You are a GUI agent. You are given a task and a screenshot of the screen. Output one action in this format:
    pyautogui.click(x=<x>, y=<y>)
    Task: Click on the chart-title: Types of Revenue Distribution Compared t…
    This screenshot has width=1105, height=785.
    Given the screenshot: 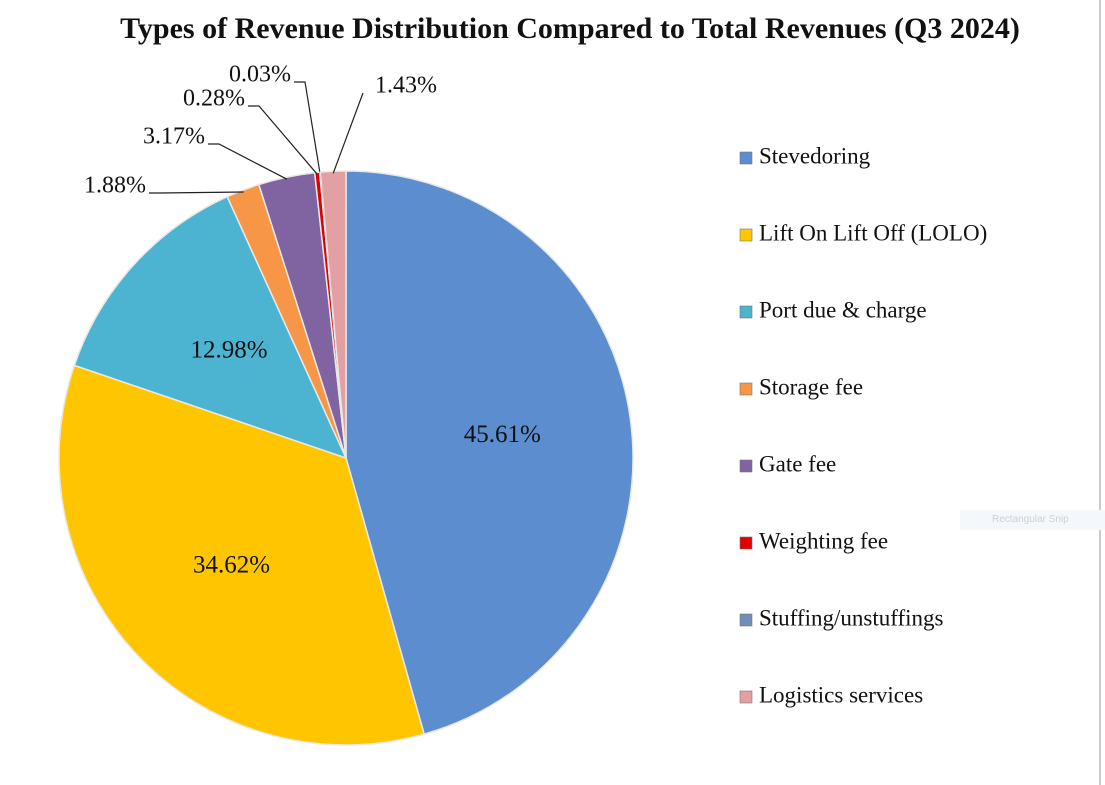 What is the action you would take?
    pyautogui.click(x=570, y=28)
    